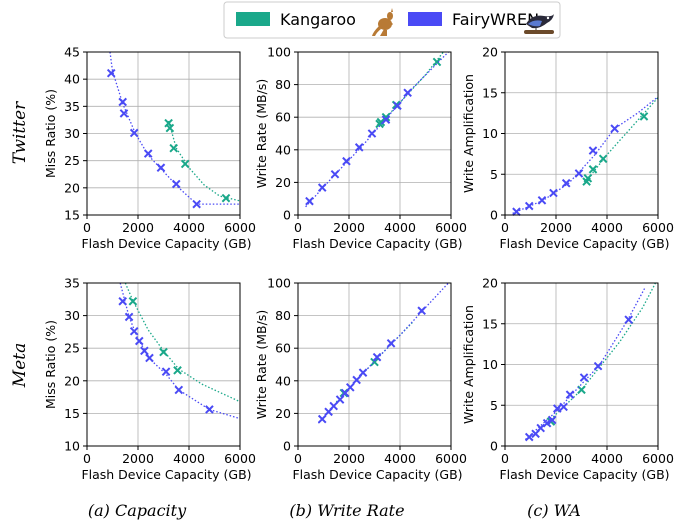 The width and height of the screenshot is (691, 522). What do you see at coordinates (382, 22) in the screenshot?
I see `kangaroo-icon` at bounding box center [382, 22].